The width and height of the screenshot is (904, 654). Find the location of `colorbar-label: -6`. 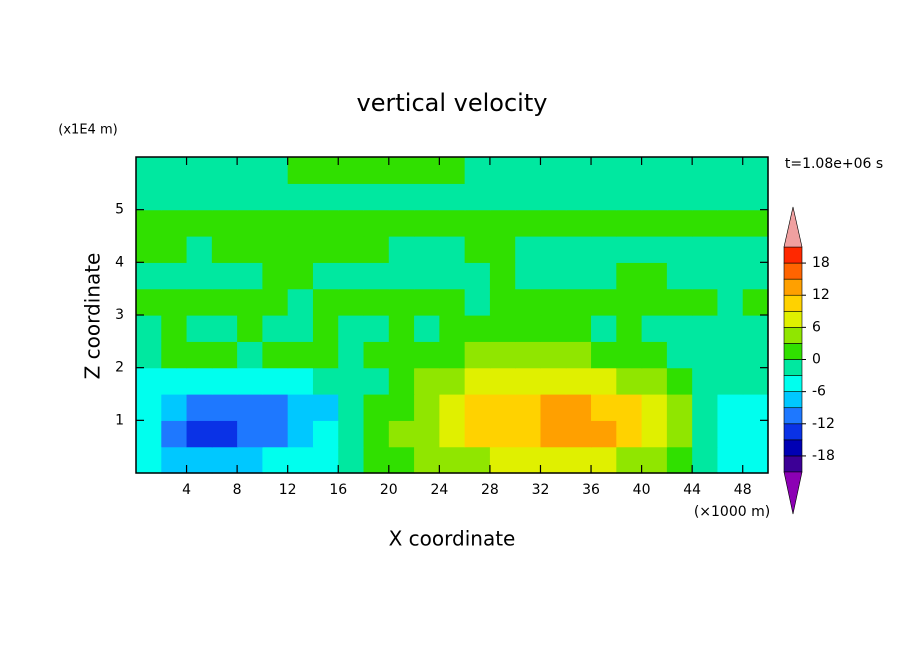

colorbar-label: -6 is located at coordinates (819, 392).